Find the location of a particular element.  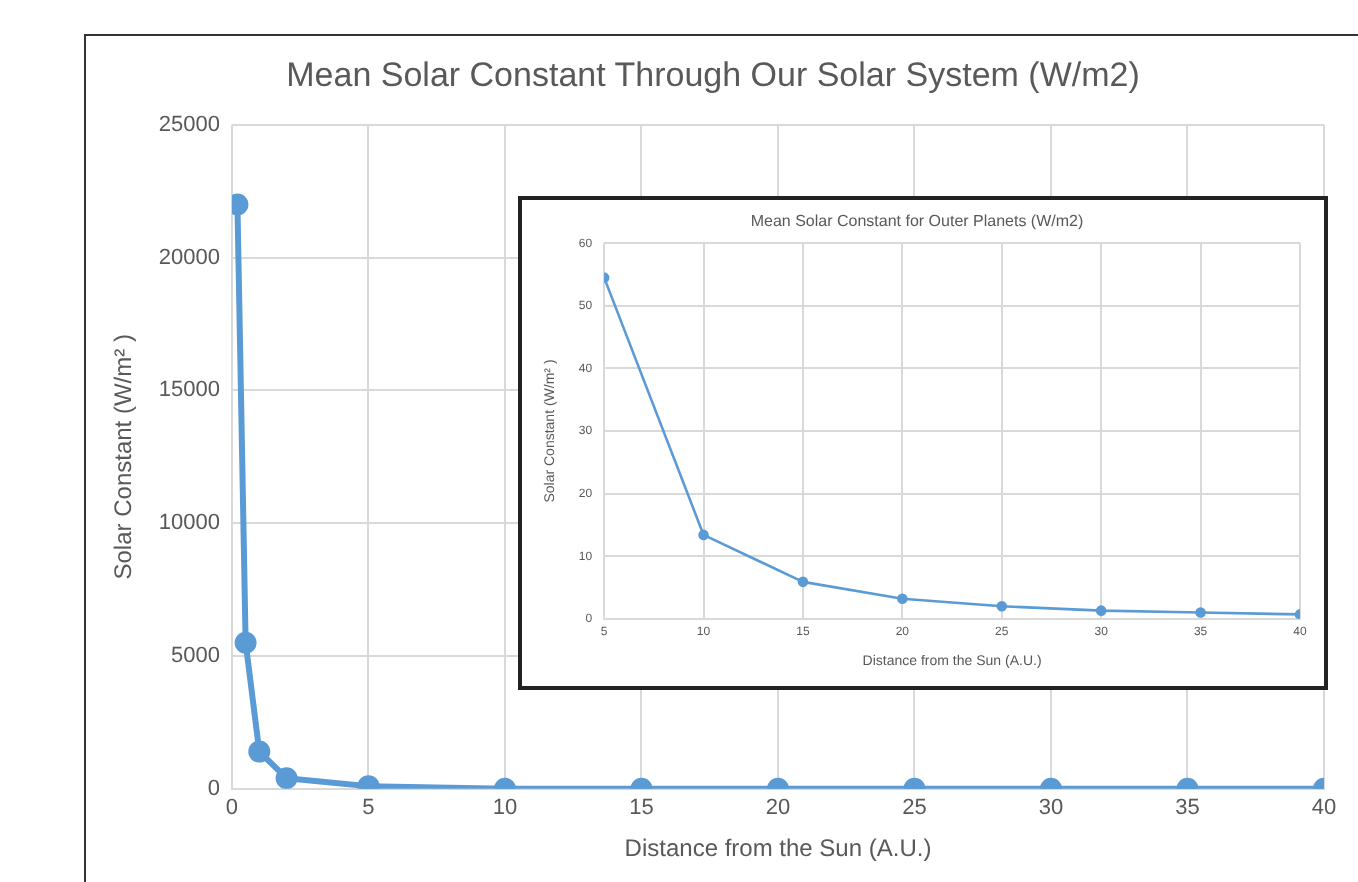

y-axis-title: Solar Constant (W/m² ) is located at coordinates (123, 457).